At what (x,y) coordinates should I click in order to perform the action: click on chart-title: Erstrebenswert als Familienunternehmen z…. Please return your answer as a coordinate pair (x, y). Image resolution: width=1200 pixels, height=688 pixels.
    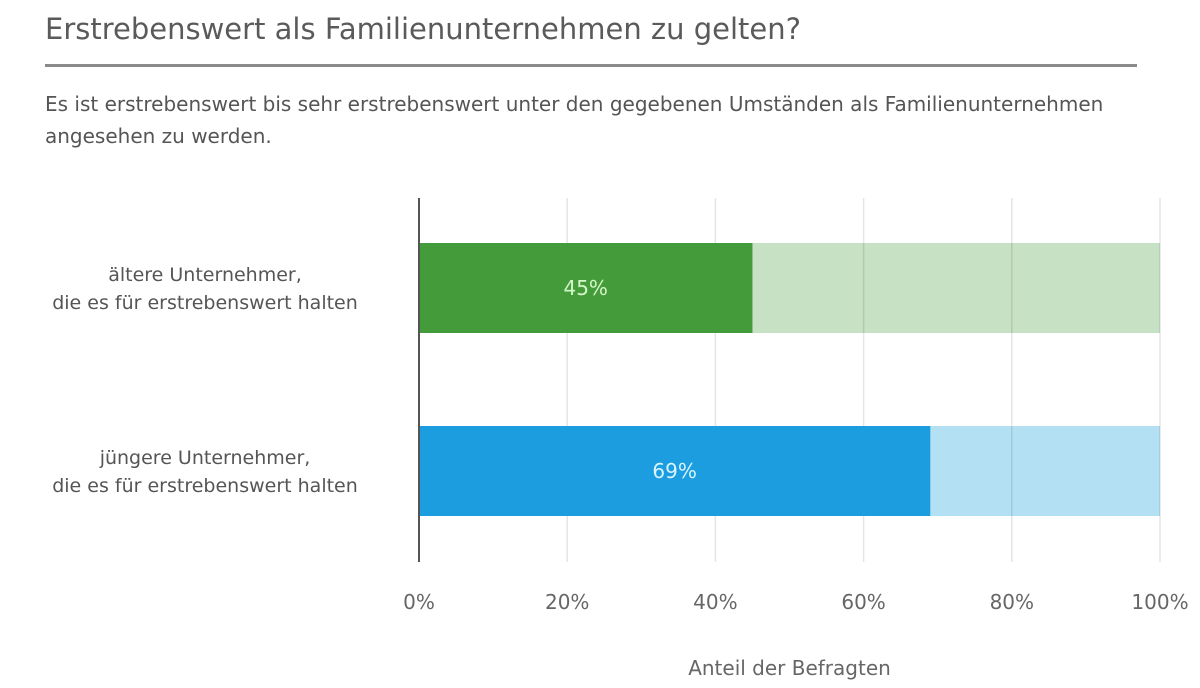
    Looking at the image, I should click on (423, 29).